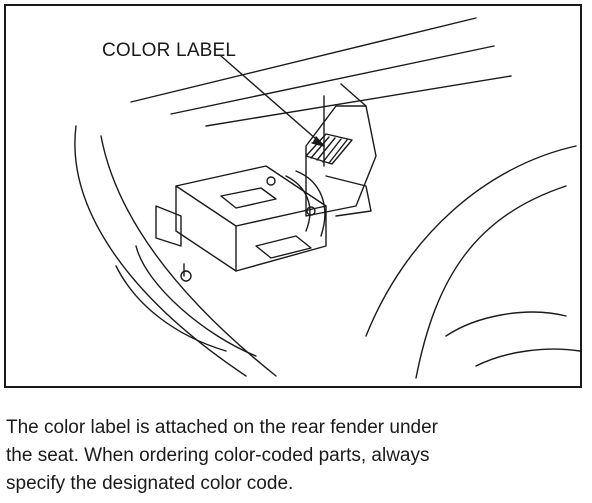  I want to click on caption-line: specify the designated color code., so click(150, 483).